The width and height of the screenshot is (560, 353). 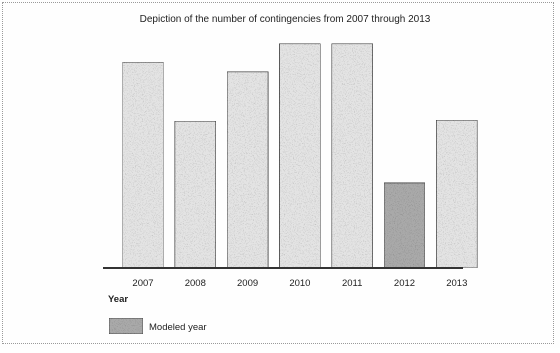 I want to click on legend-swatch-modeled, so click(x=126, y=326).